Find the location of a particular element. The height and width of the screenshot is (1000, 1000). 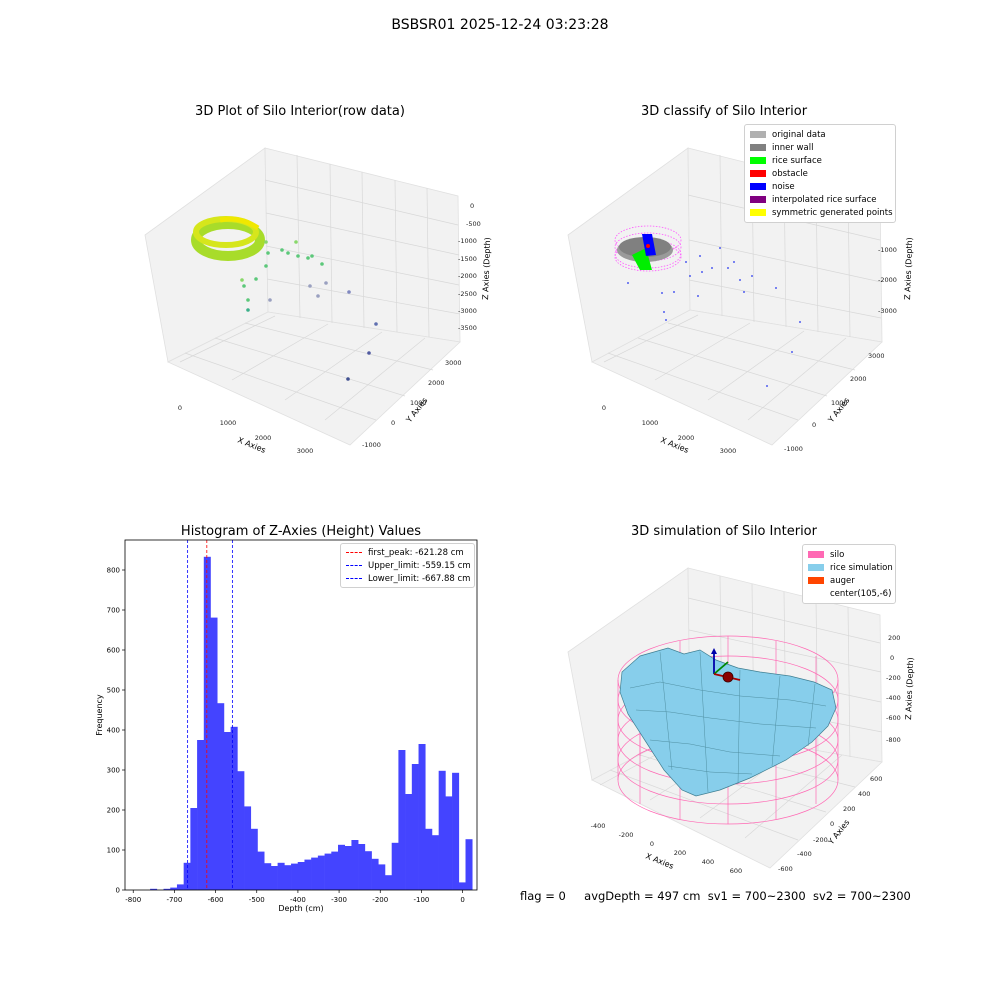

histogram-ytick-label: 300 is located at coordinates (113, 771).